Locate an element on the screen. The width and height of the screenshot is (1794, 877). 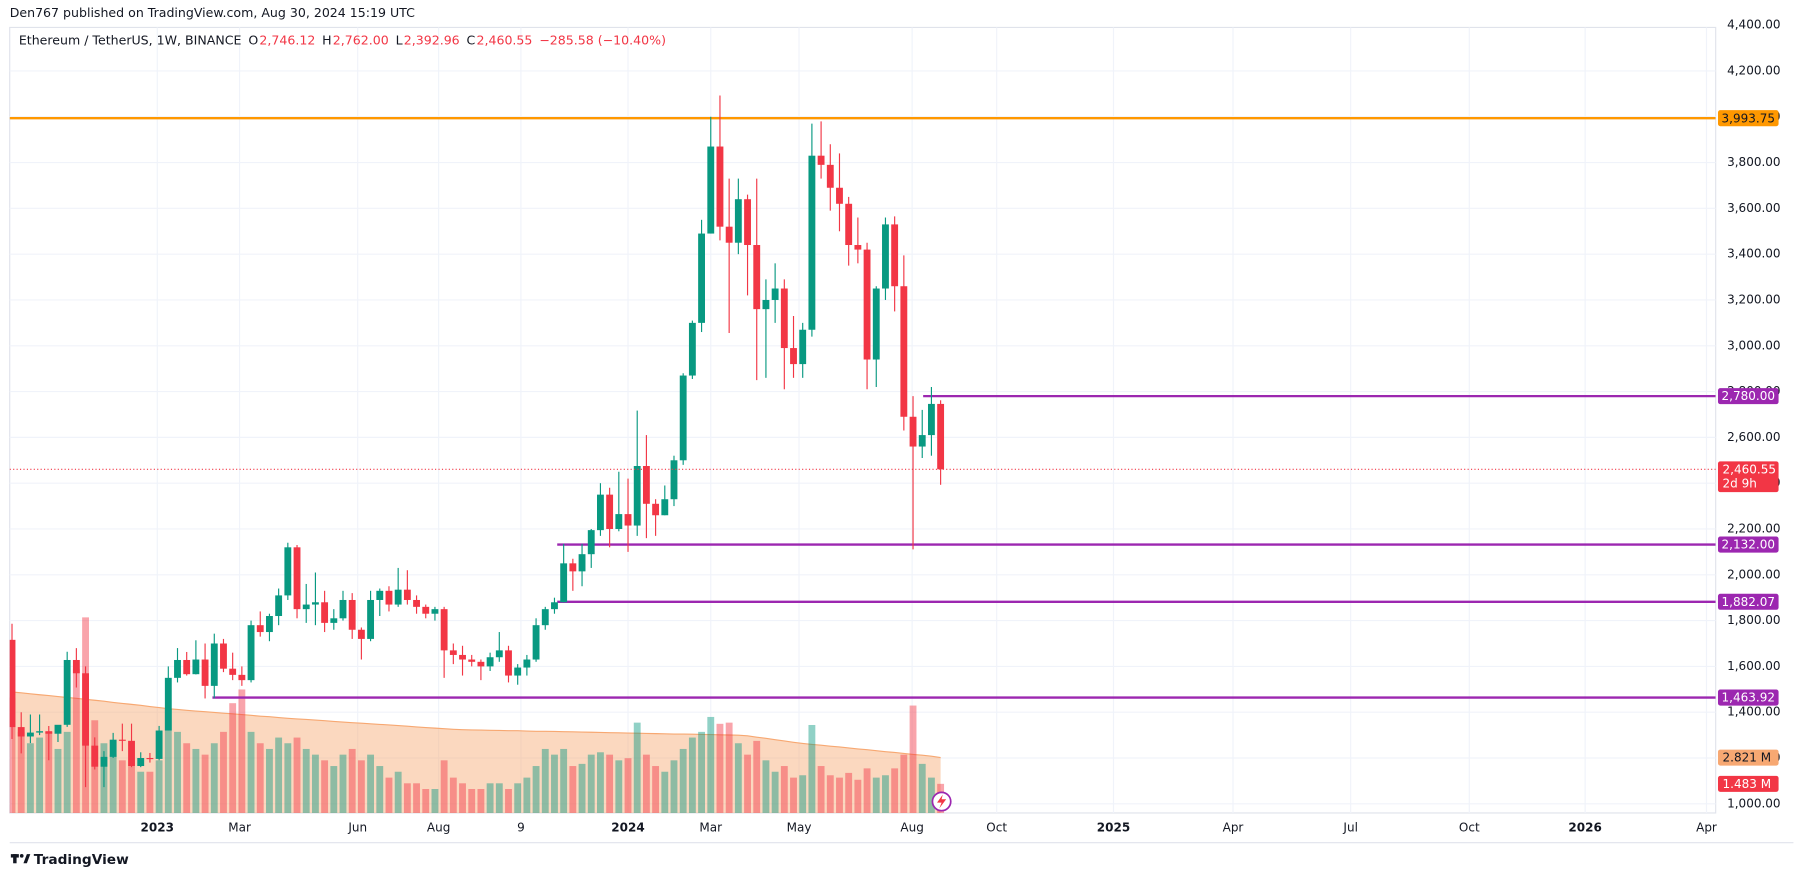
brand-logo is located at coordinates (20, 859).